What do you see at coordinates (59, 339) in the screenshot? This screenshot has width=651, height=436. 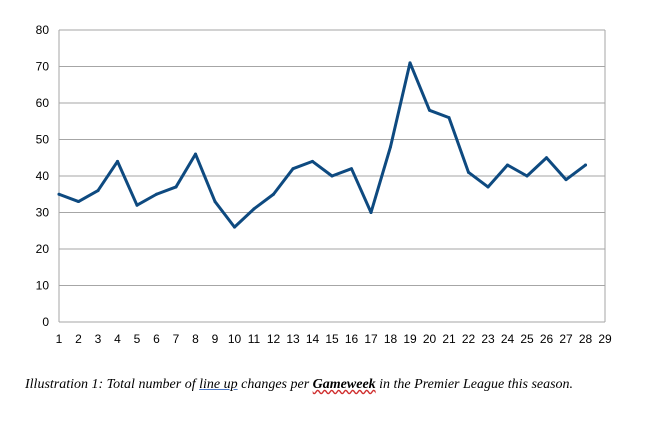 I see `x-tick-label: 1` at bounding box center [59, 339].